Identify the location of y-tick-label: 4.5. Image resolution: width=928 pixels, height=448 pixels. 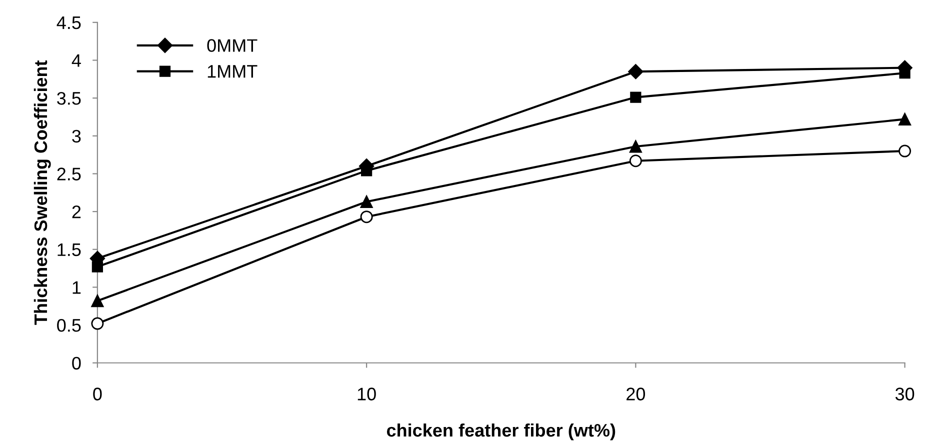
(68, 23).